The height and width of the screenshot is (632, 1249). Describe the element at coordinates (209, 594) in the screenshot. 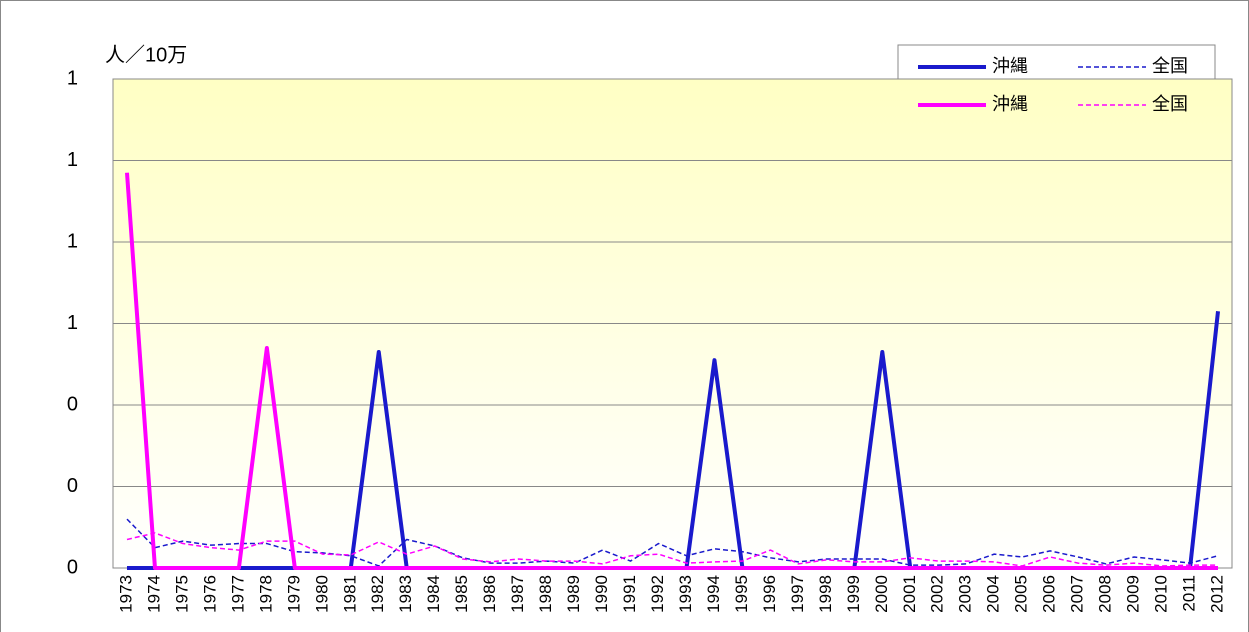

I see `x-tick-label: 1976` at that location.